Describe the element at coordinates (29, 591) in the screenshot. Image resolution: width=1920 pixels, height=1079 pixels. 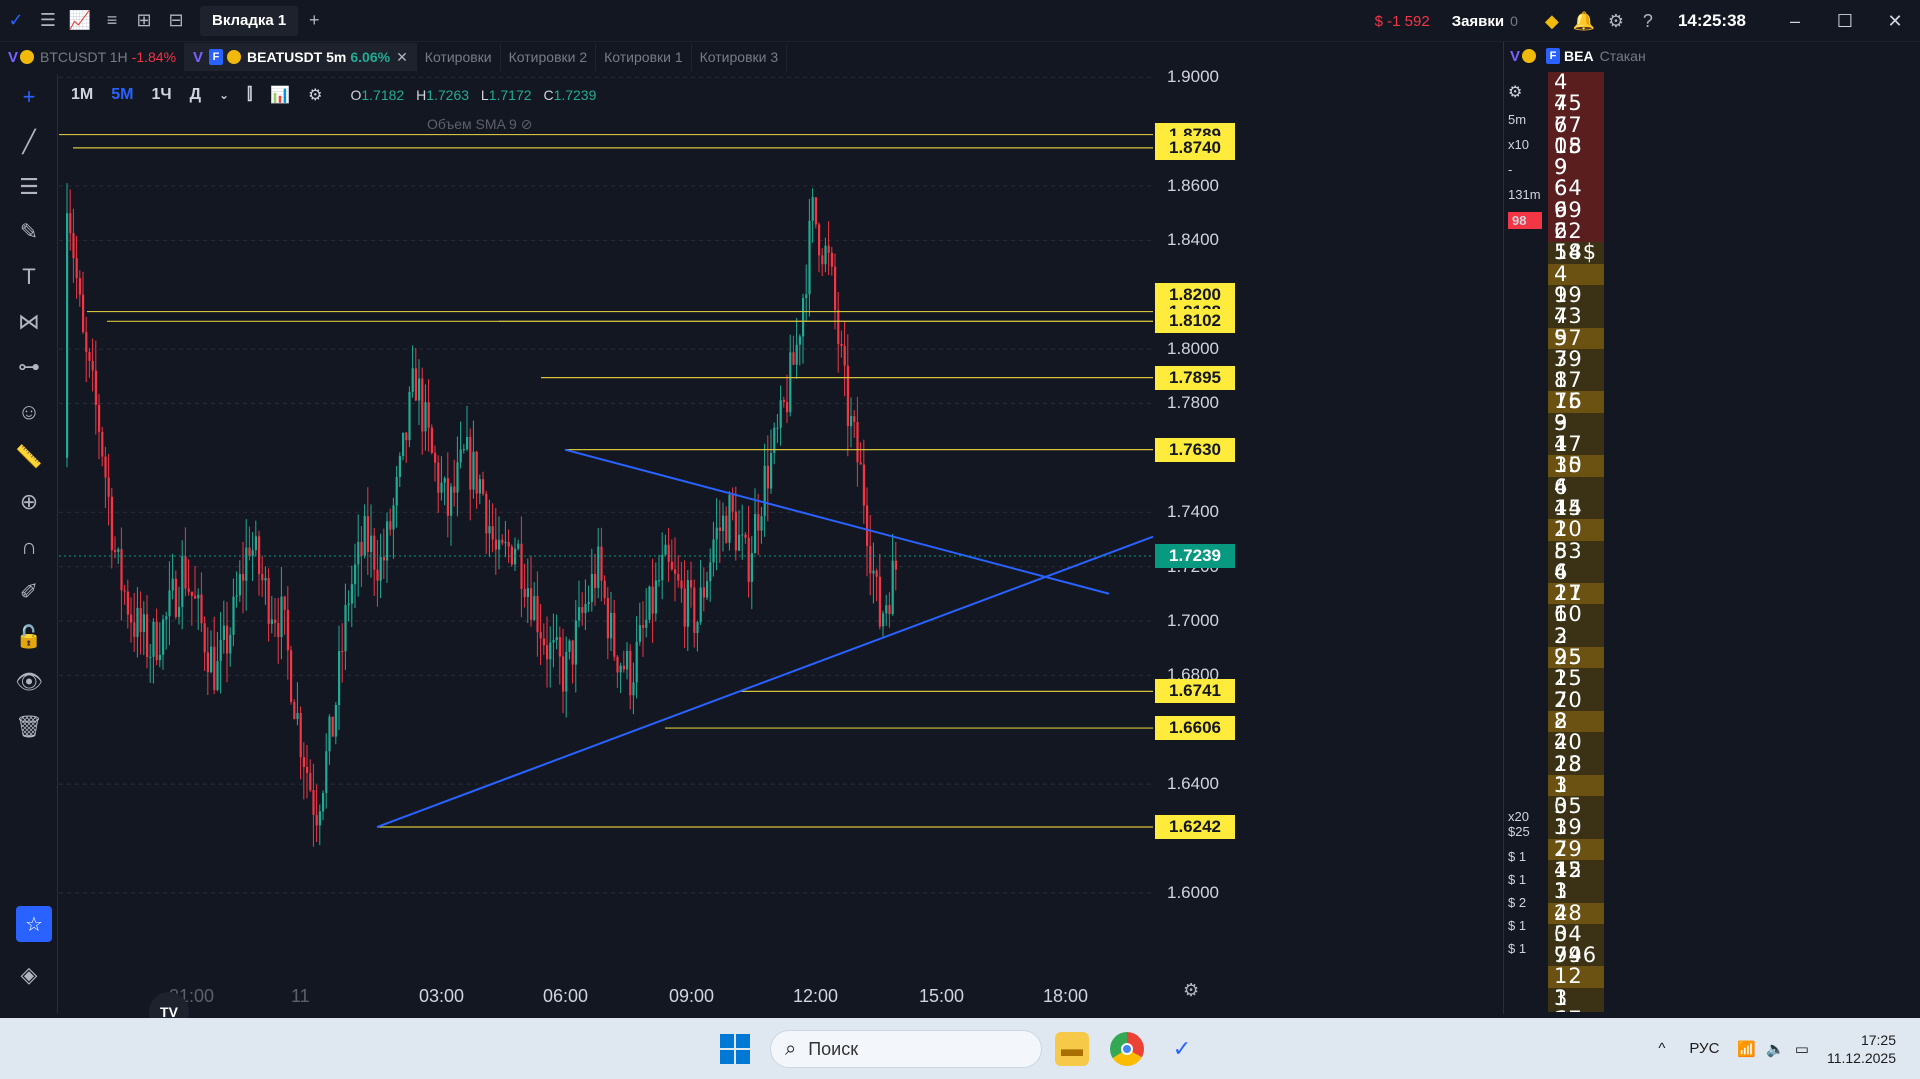
I see `lock-drawings-icon: ✐` at that location.